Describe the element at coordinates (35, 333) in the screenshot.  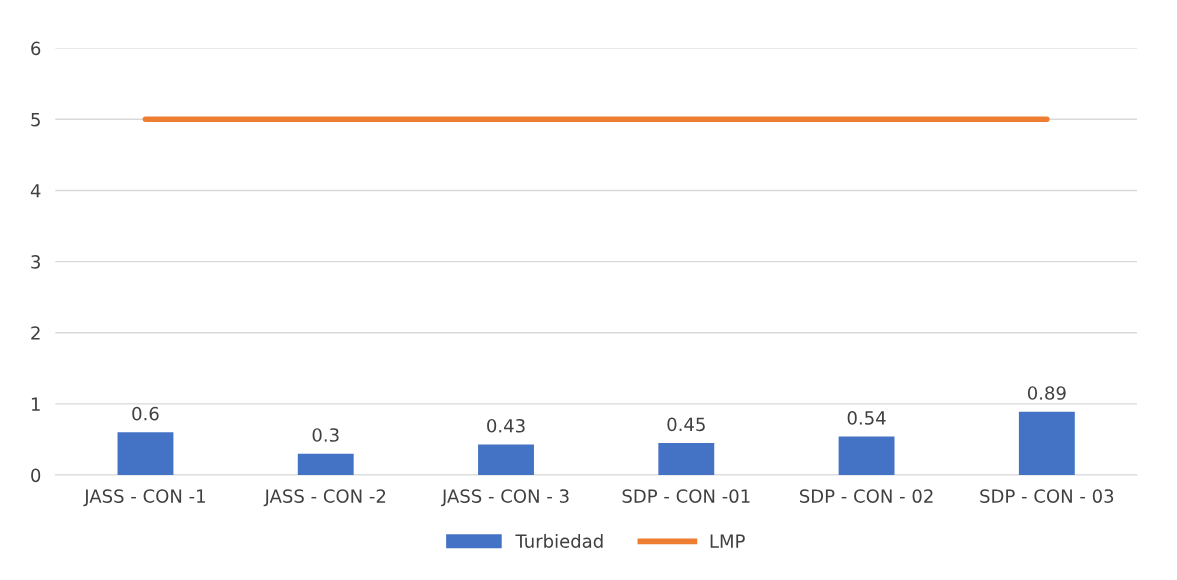
I see `y-tick-label: 2` at that location.